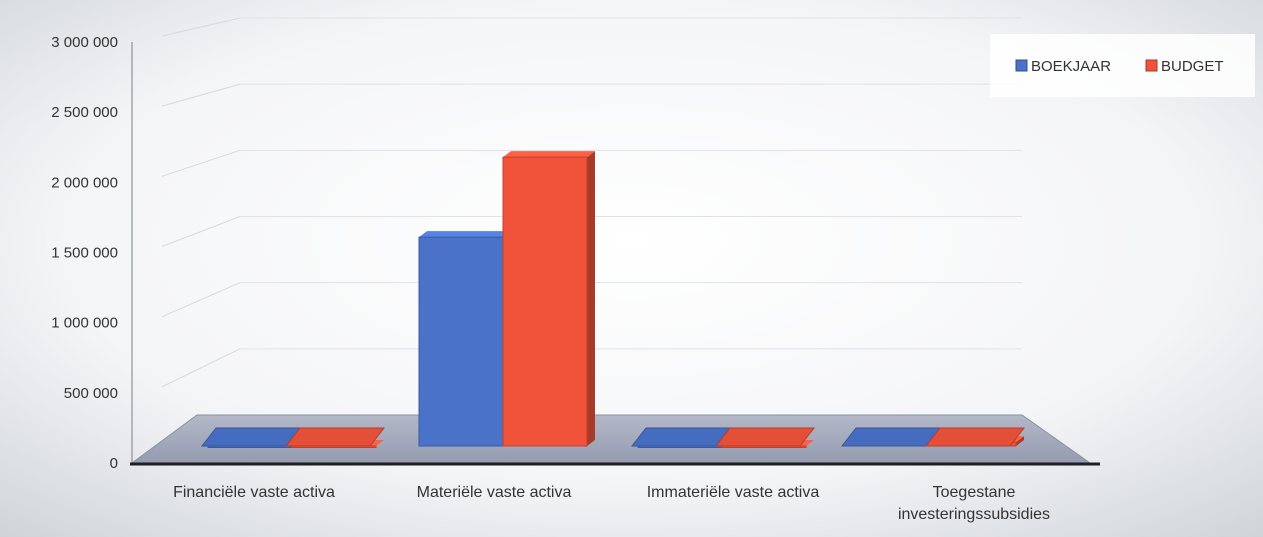 The width and height of the screenshot is (1263, 537). Describe the element at coordinates (84, 182) in the screenshot. I see `y-tick-label: 2 000 000` at that location.